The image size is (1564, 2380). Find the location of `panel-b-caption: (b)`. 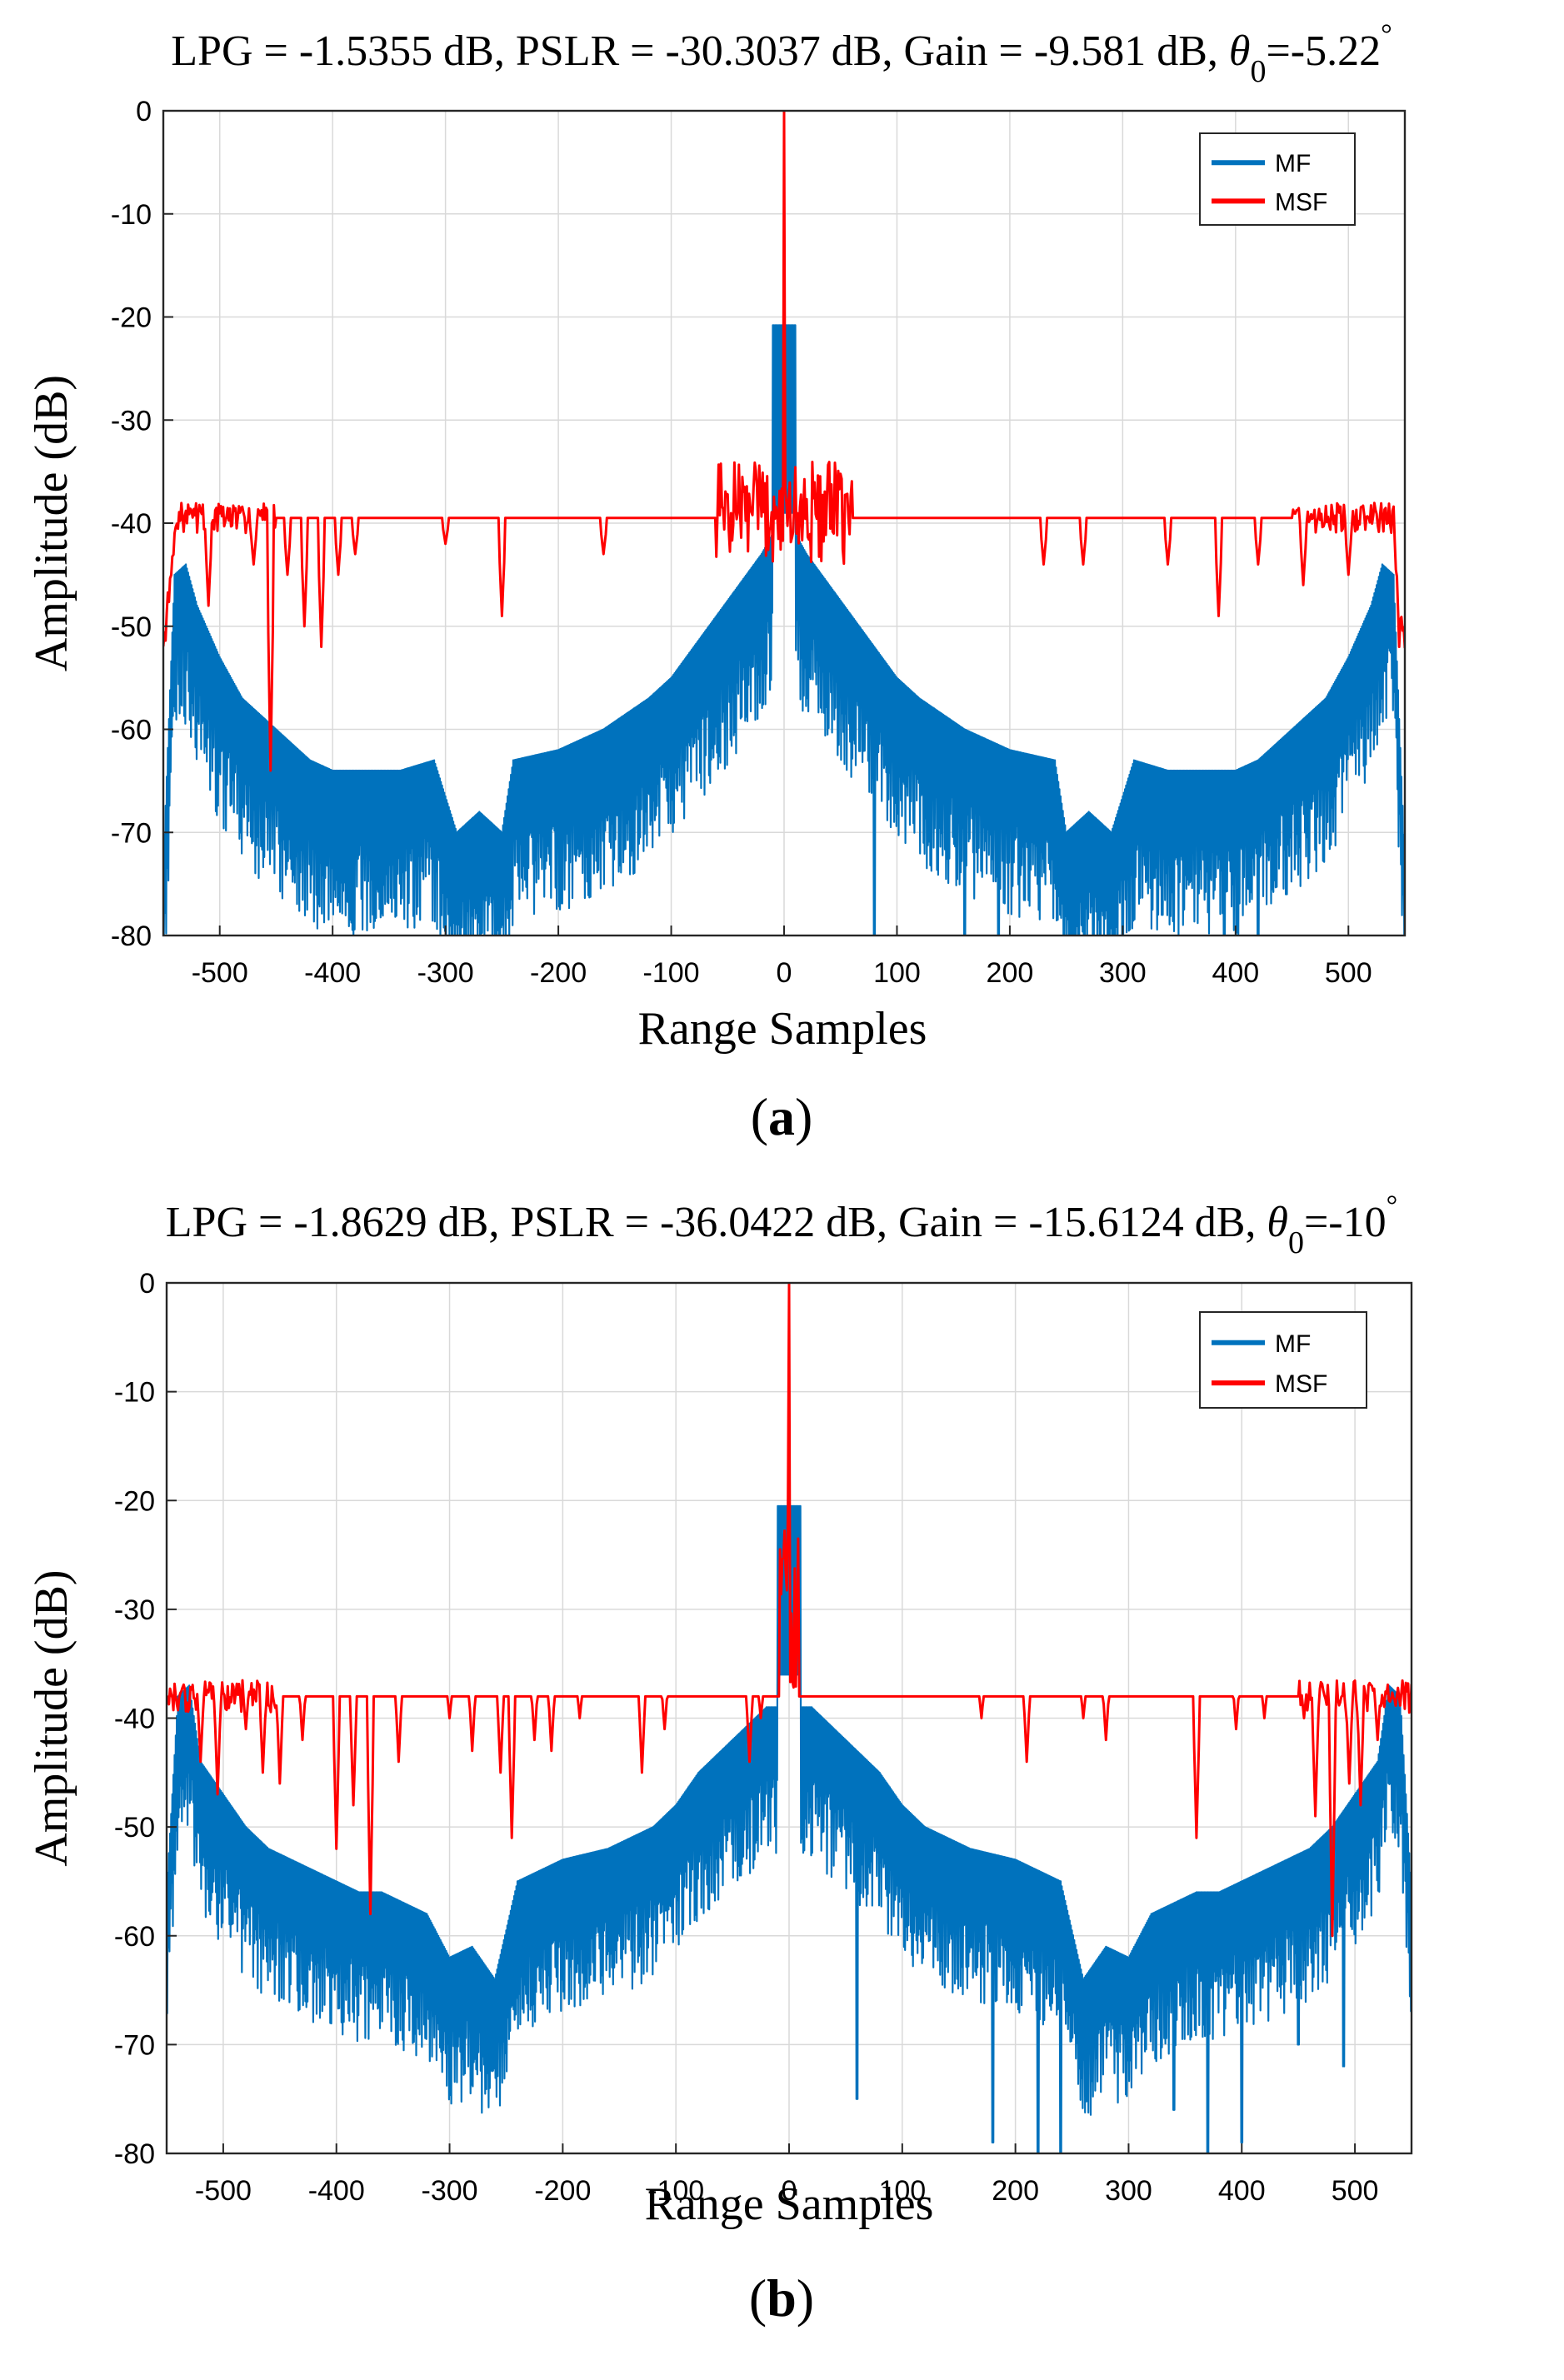

panel-b-caption: (b) is located at coordinates (781, 2298).